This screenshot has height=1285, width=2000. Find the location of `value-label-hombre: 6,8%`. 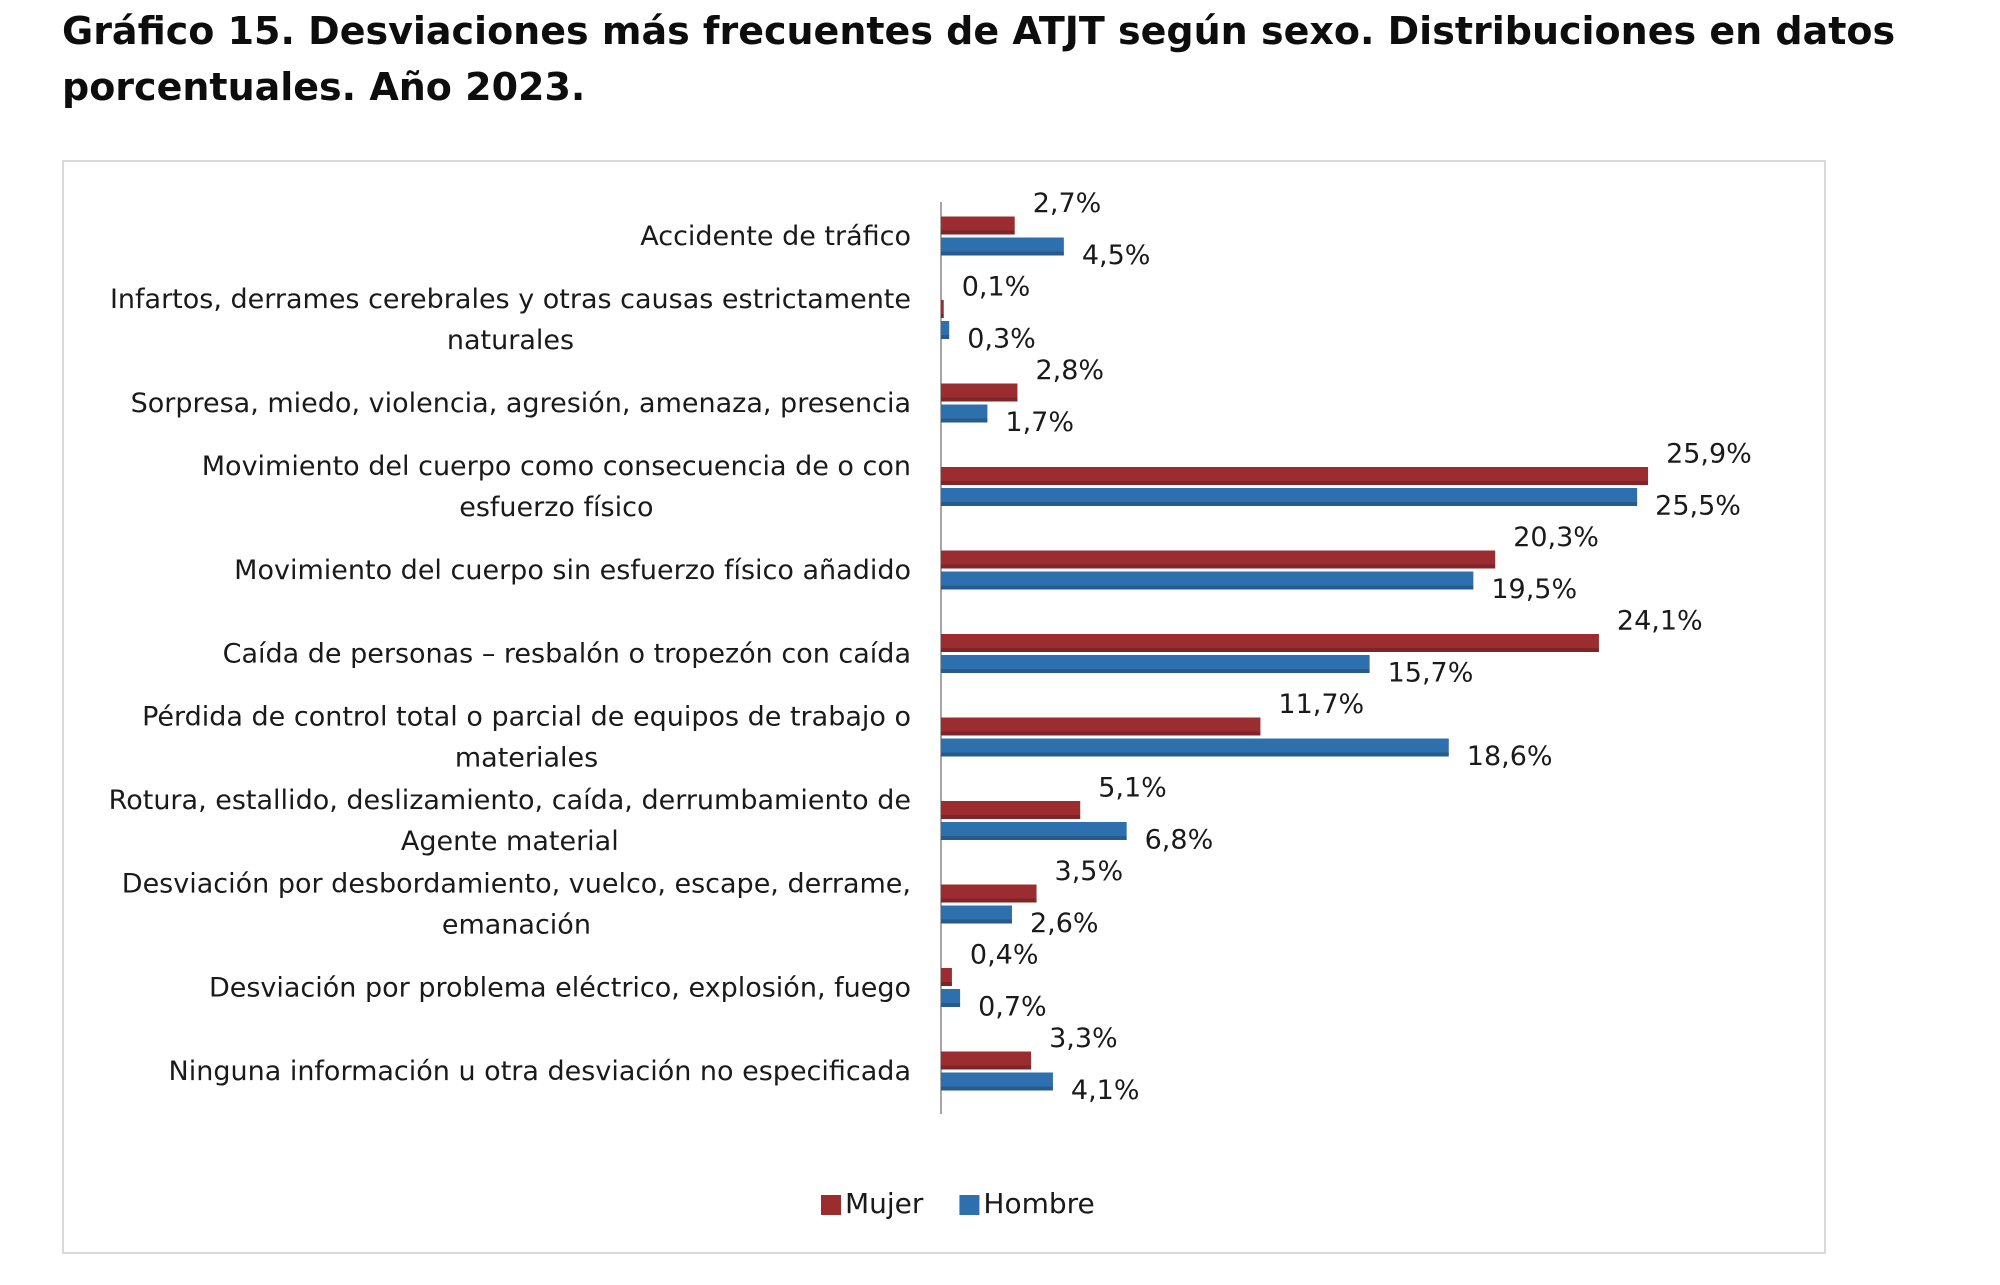

value-label-hombre: 6,8% is located at coordinates (1179, 840).